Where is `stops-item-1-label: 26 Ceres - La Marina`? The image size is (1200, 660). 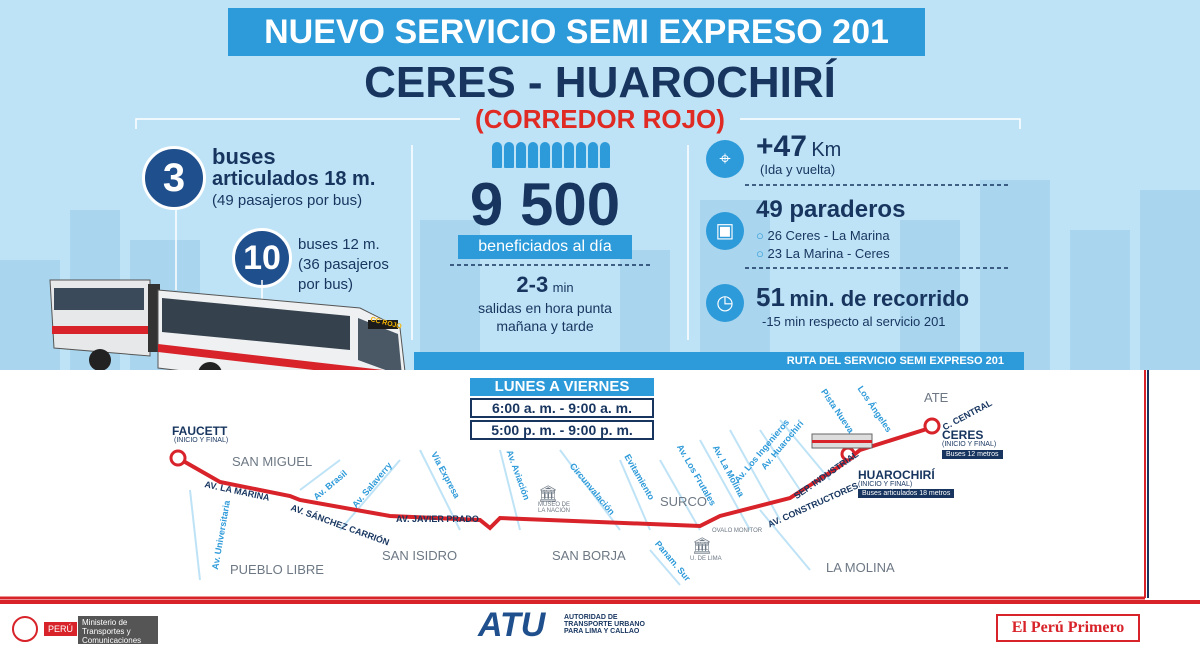
stops-item-1-label: 26 Ceres - La Marina is located at coordinates (828, 235).